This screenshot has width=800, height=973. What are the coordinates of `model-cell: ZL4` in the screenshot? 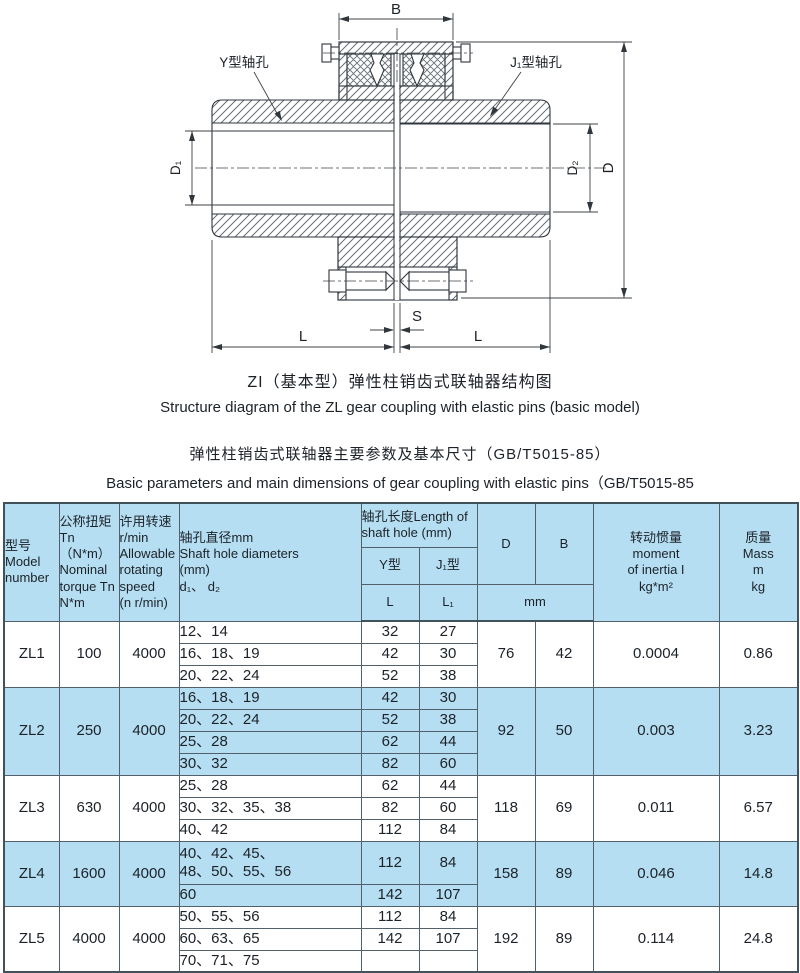 It's located at (31, 873).